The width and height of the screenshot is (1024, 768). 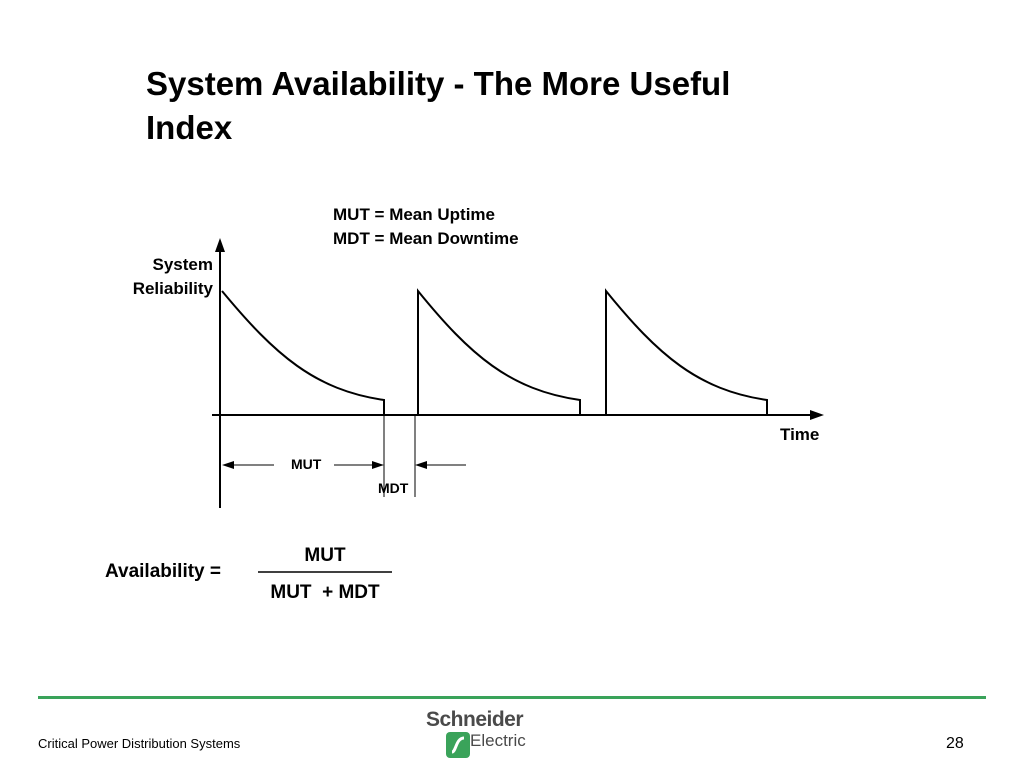 I want to click on mut-dimension-label: MUT, so click(x=306, y=464).